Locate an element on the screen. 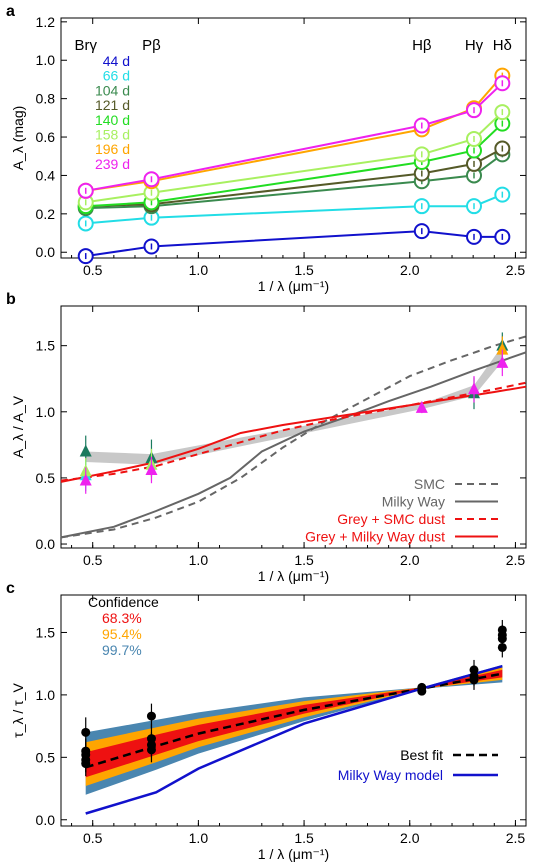 The image size is (535, 866). legend-entry: 44 d is located at coordinates (116, 61).